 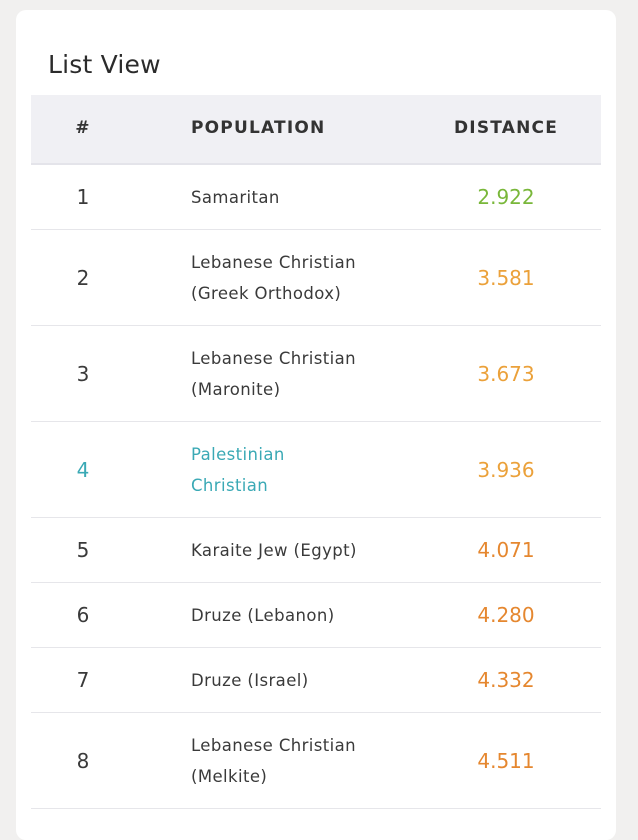 I want to click on row-distance: 3.673, so click(x=506, y=373).